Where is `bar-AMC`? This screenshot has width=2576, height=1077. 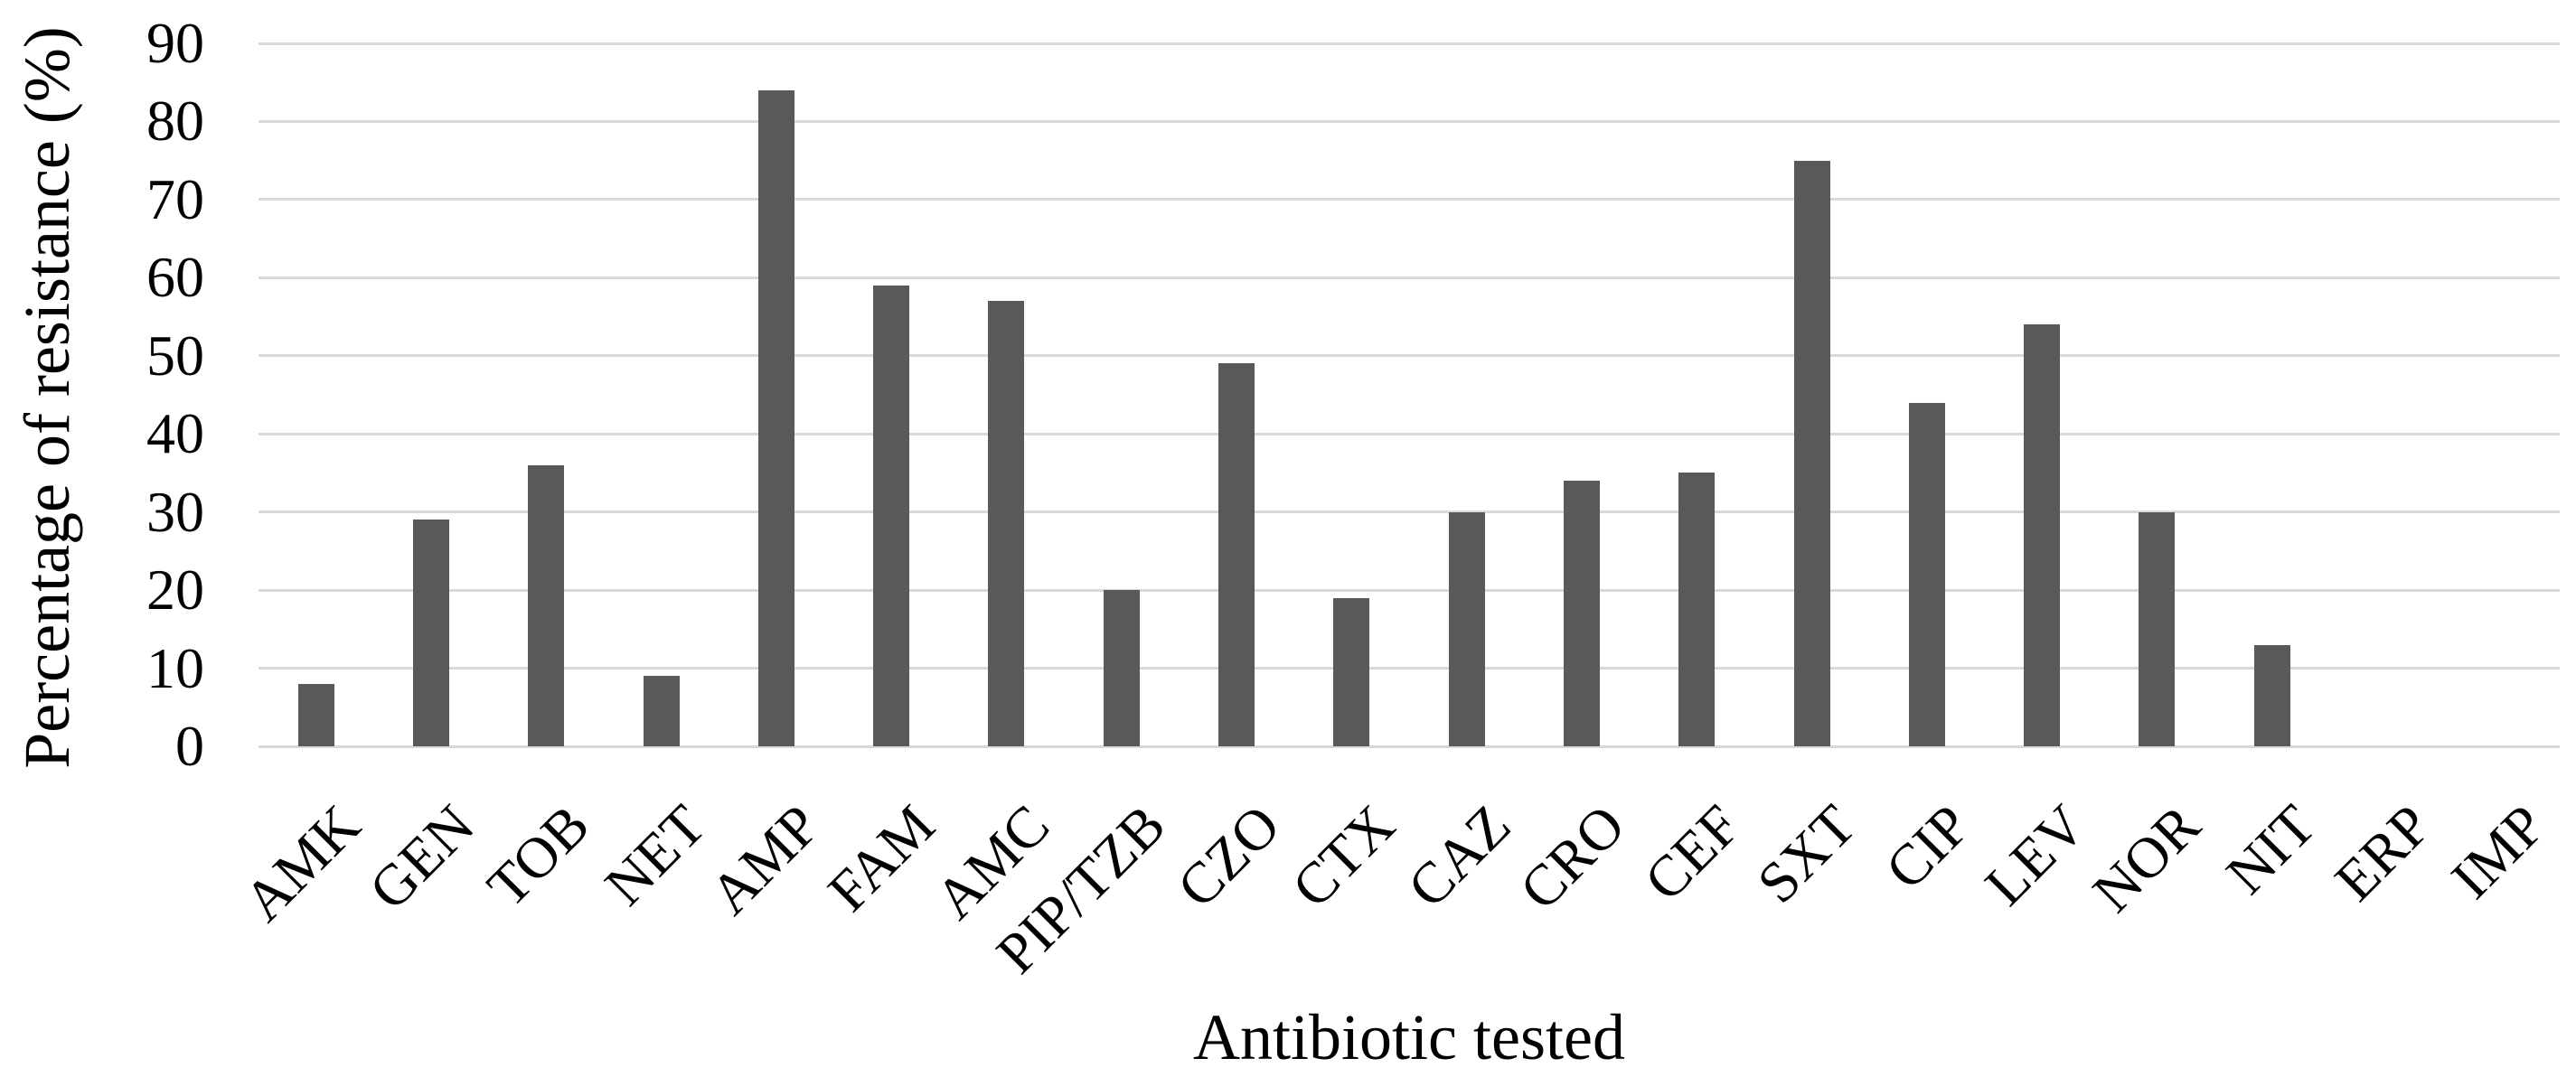 bar-AMC is located at coordinates (1006, 523).